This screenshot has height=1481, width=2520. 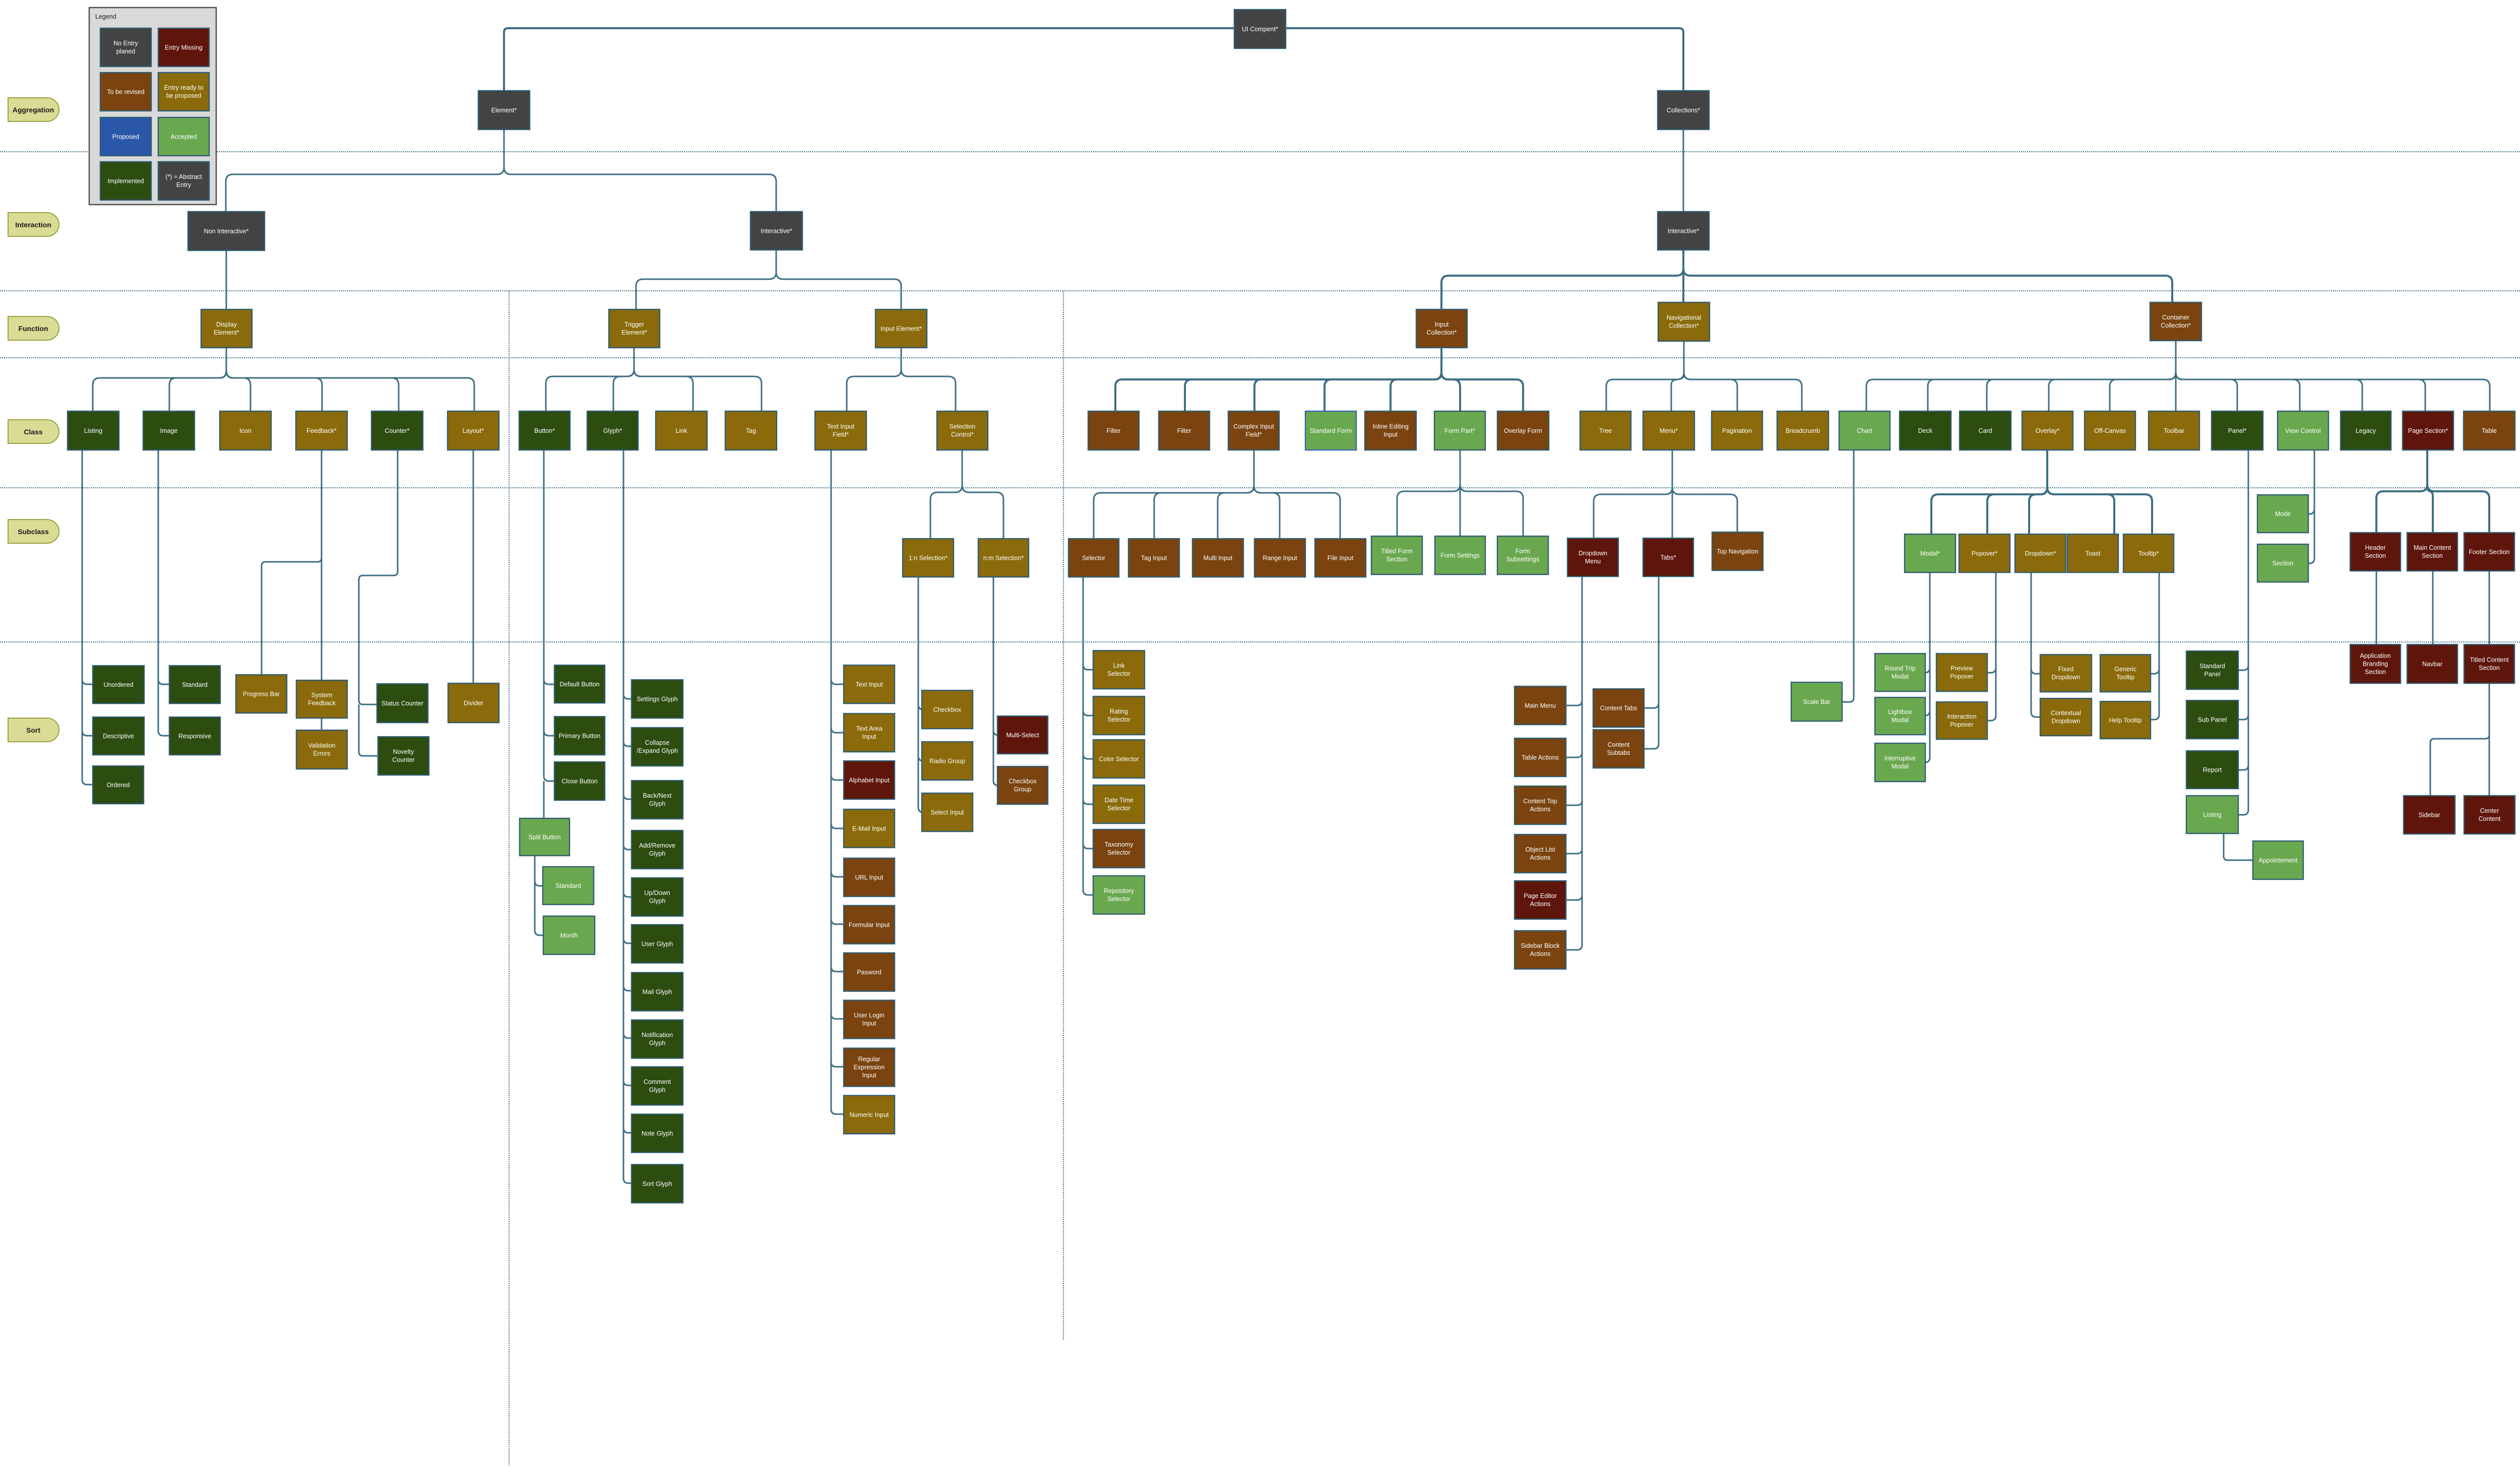 I want to click on svg-text: Comment, so click(x=657, y=1081).